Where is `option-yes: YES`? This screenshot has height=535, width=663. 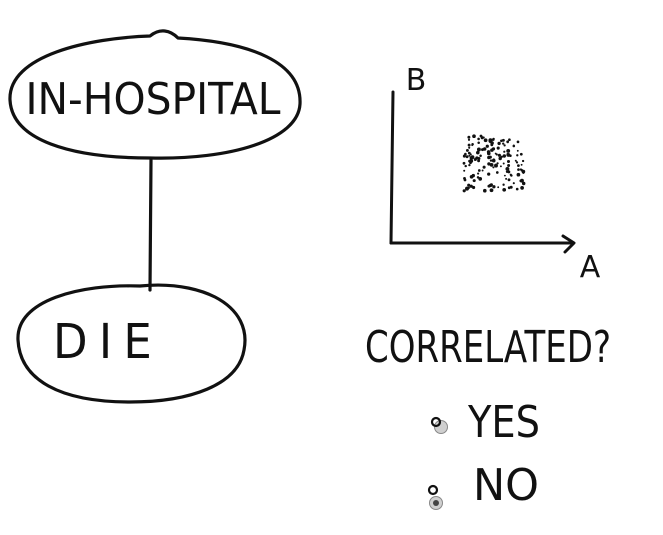
option-yes: YES is located at coordinates (485, 422).